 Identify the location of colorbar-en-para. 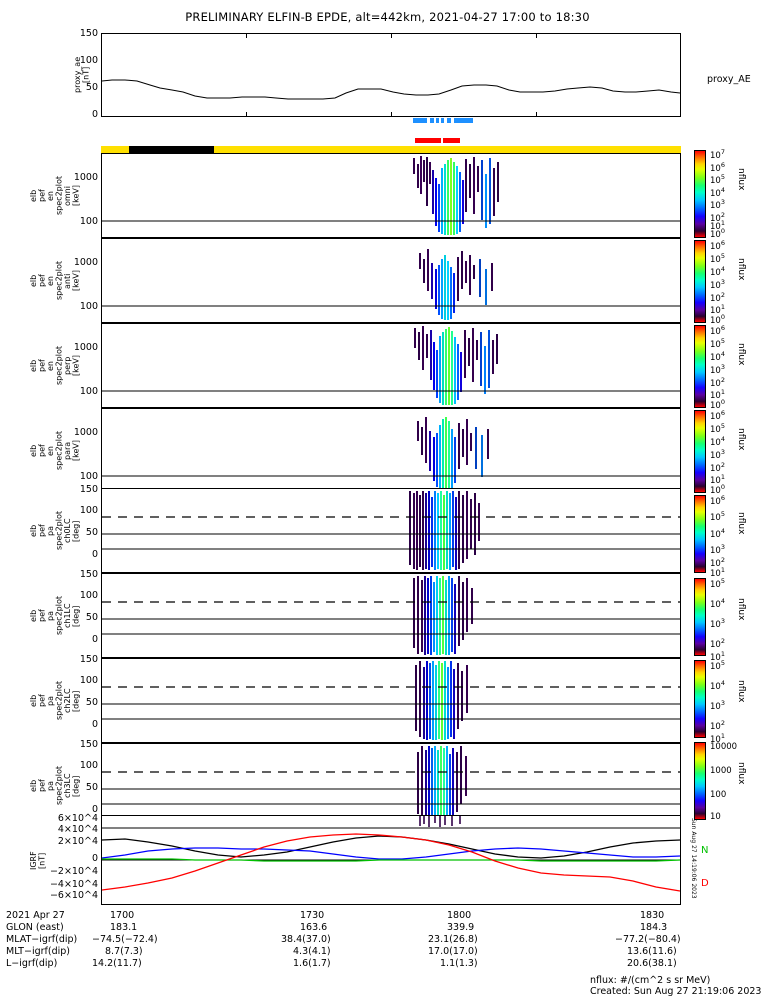
(700, 451).